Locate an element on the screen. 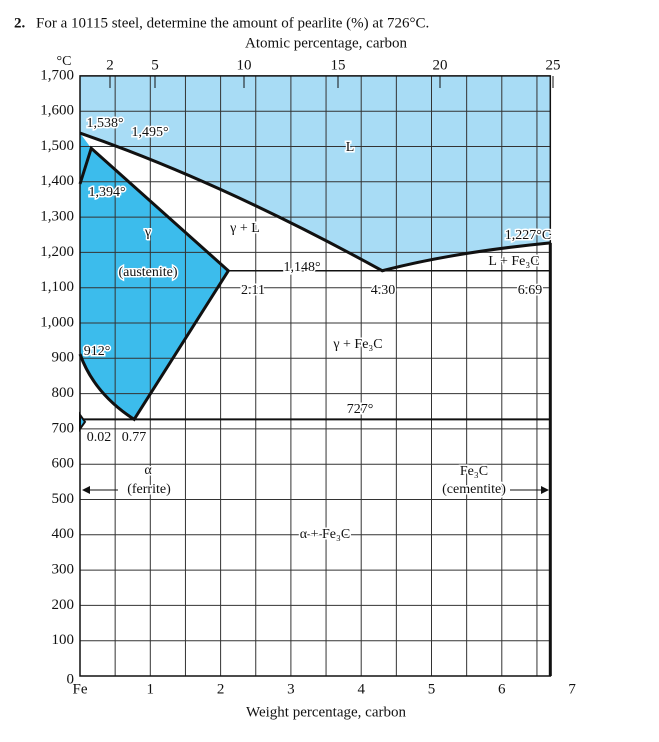 Image resolution: width=659 pixels, height=742 pixels. region-label: α + Fe₃C is located at coordinates (325, 534).